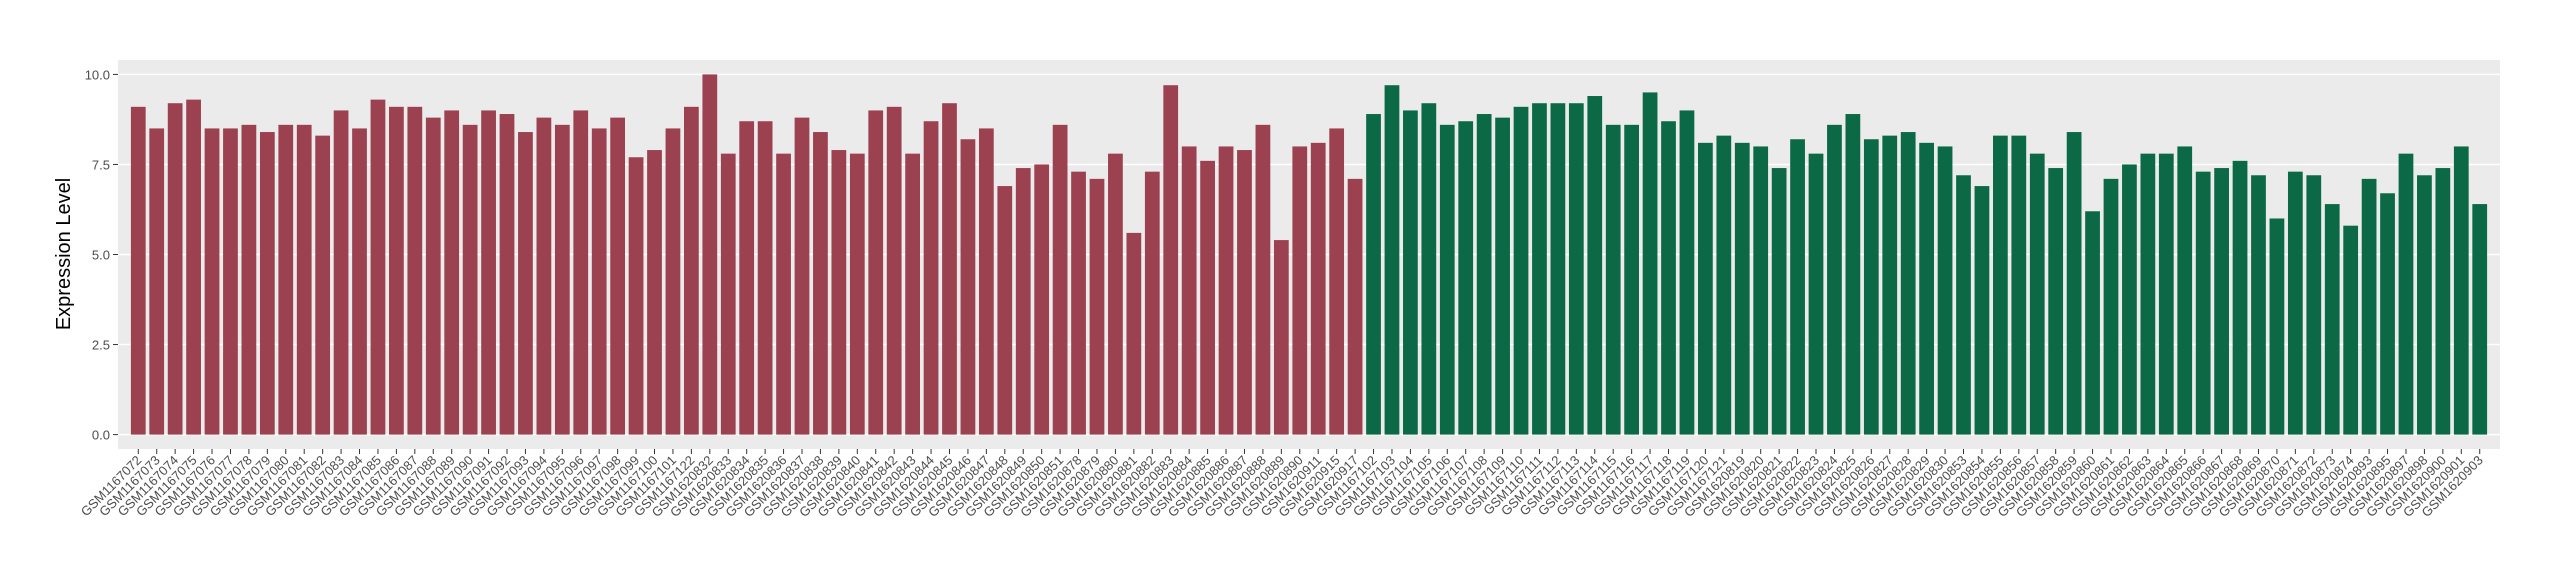 This screenshot has height=580, width=2560. What do you see at coordinates (97, 74) in the screenshot?
I see `y-tick-label: 10.0` at bounding box center [97, 74].